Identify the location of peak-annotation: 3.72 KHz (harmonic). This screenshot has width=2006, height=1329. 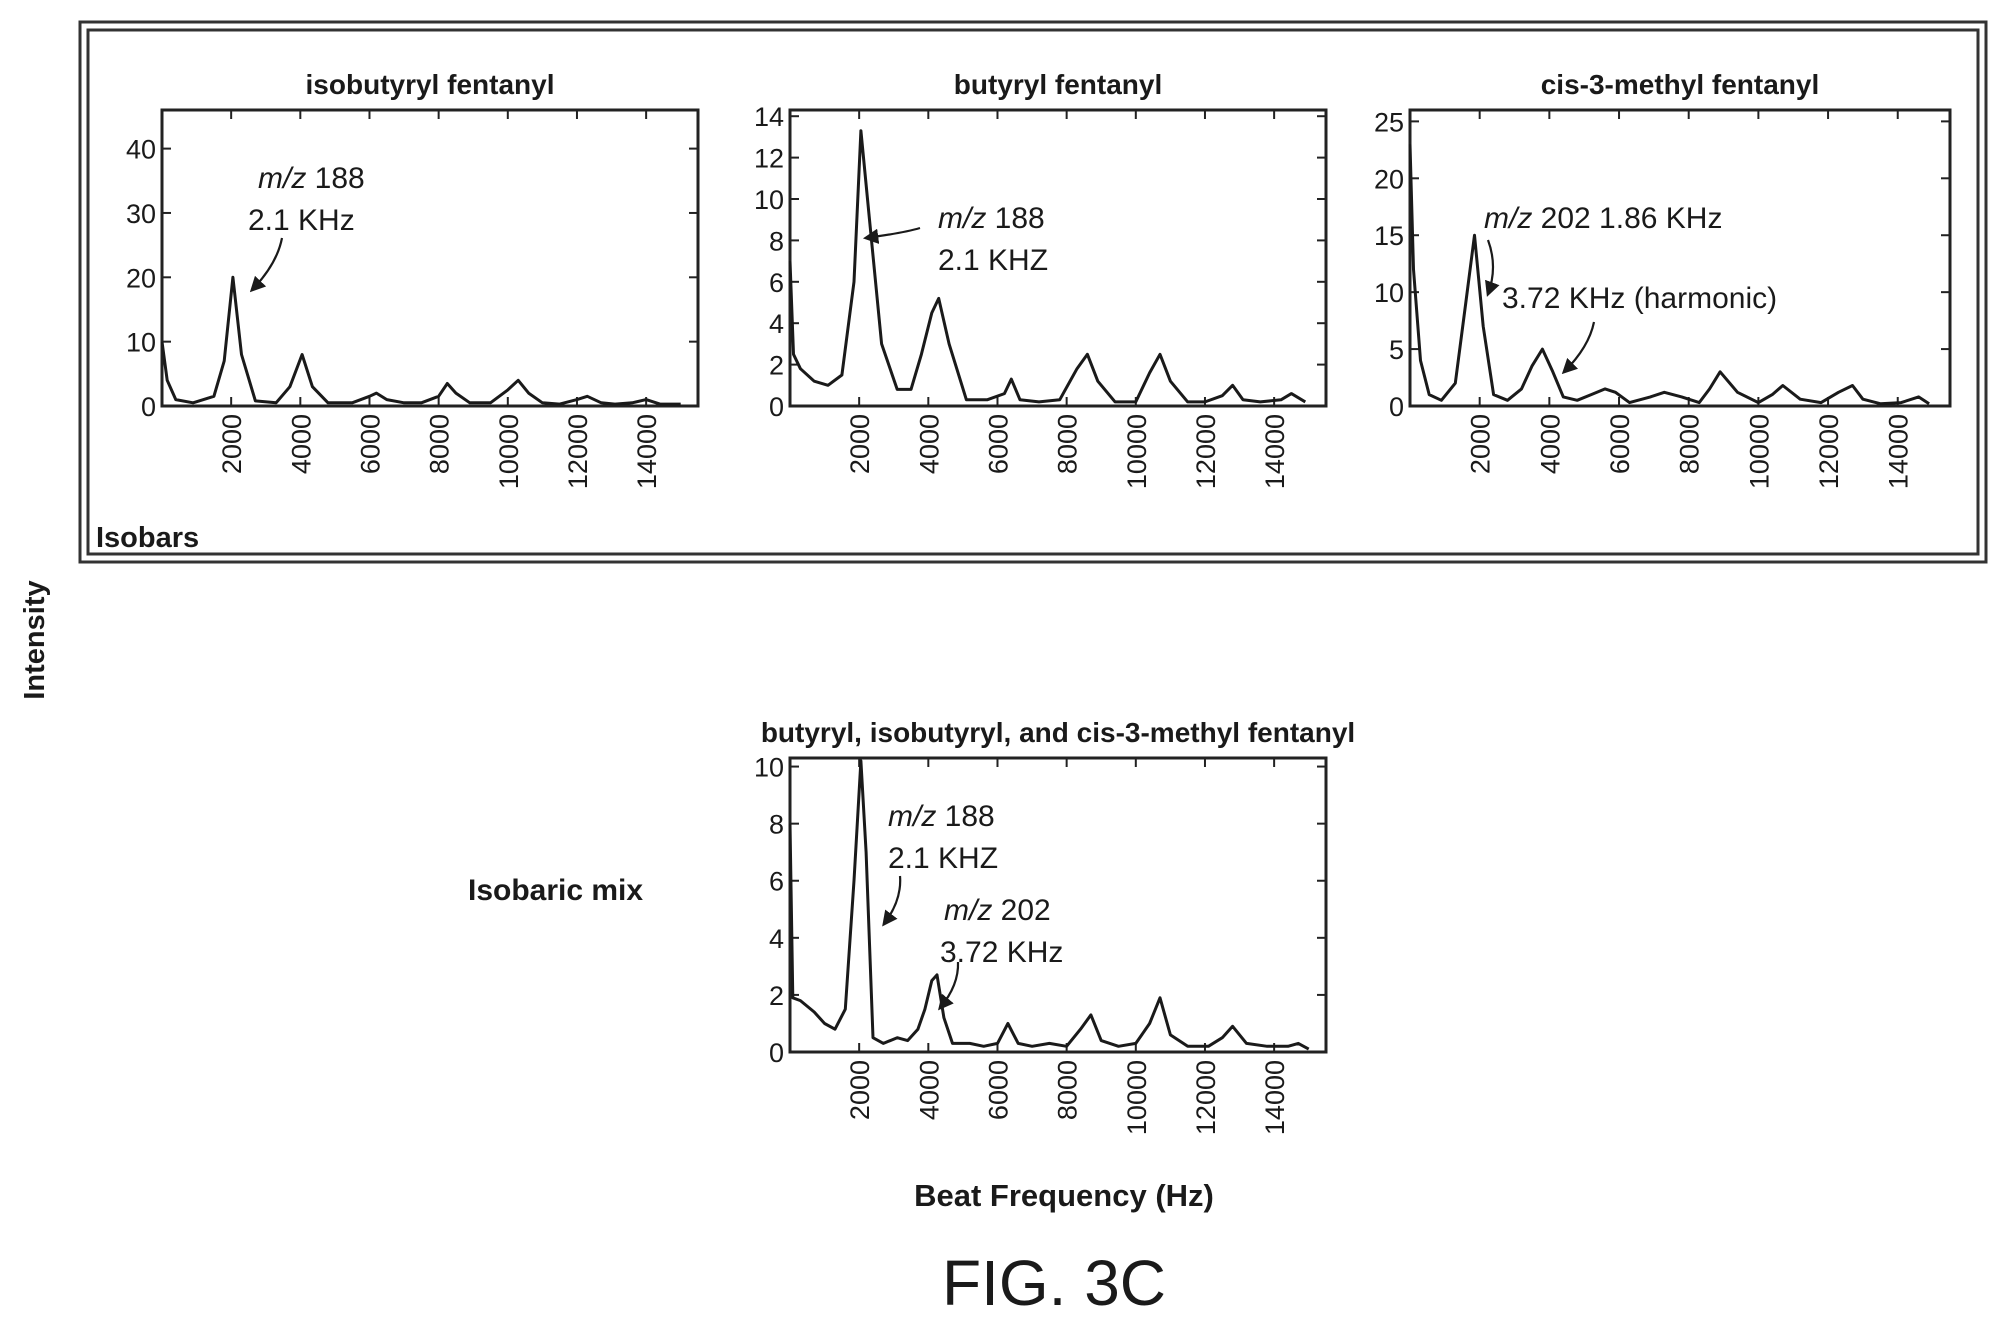
(1639, 328).